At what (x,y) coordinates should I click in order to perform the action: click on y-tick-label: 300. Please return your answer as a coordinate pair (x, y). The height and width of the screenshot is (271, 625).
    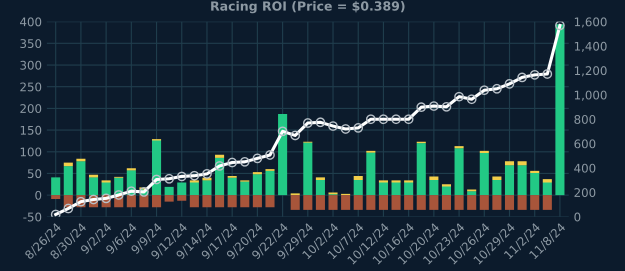
    Looking at the image, I should click on (31, 65).